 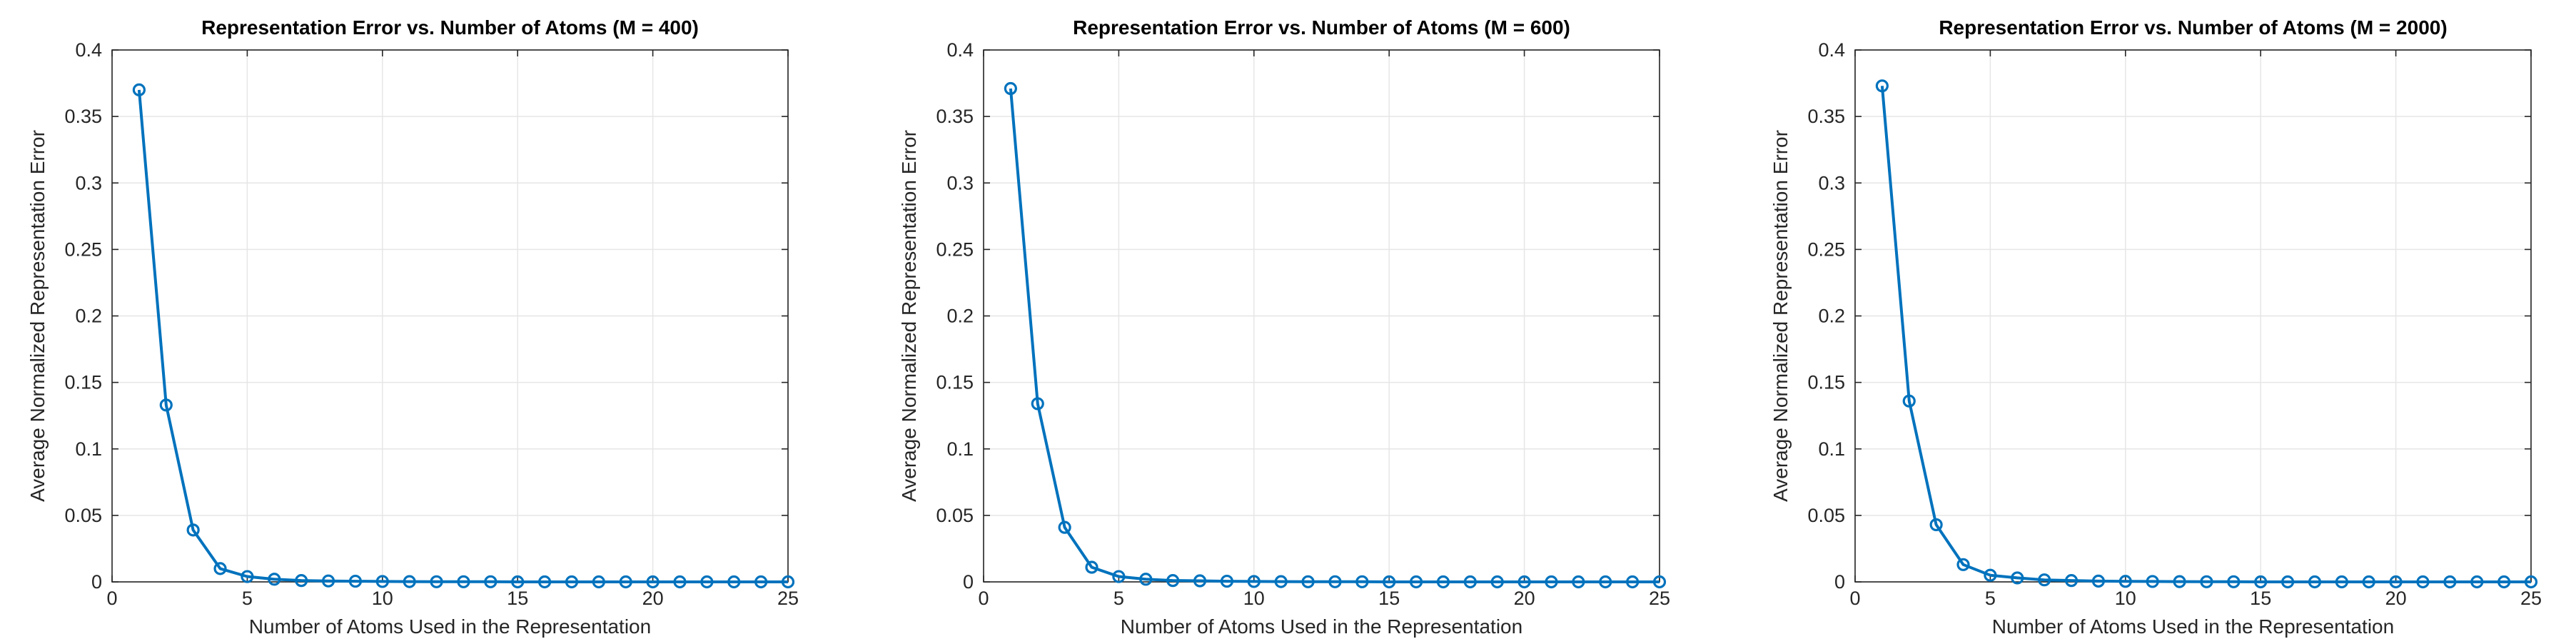 I want to click on y-axis-label: Average Normalized Representation Error, so click(x=909, y=316).